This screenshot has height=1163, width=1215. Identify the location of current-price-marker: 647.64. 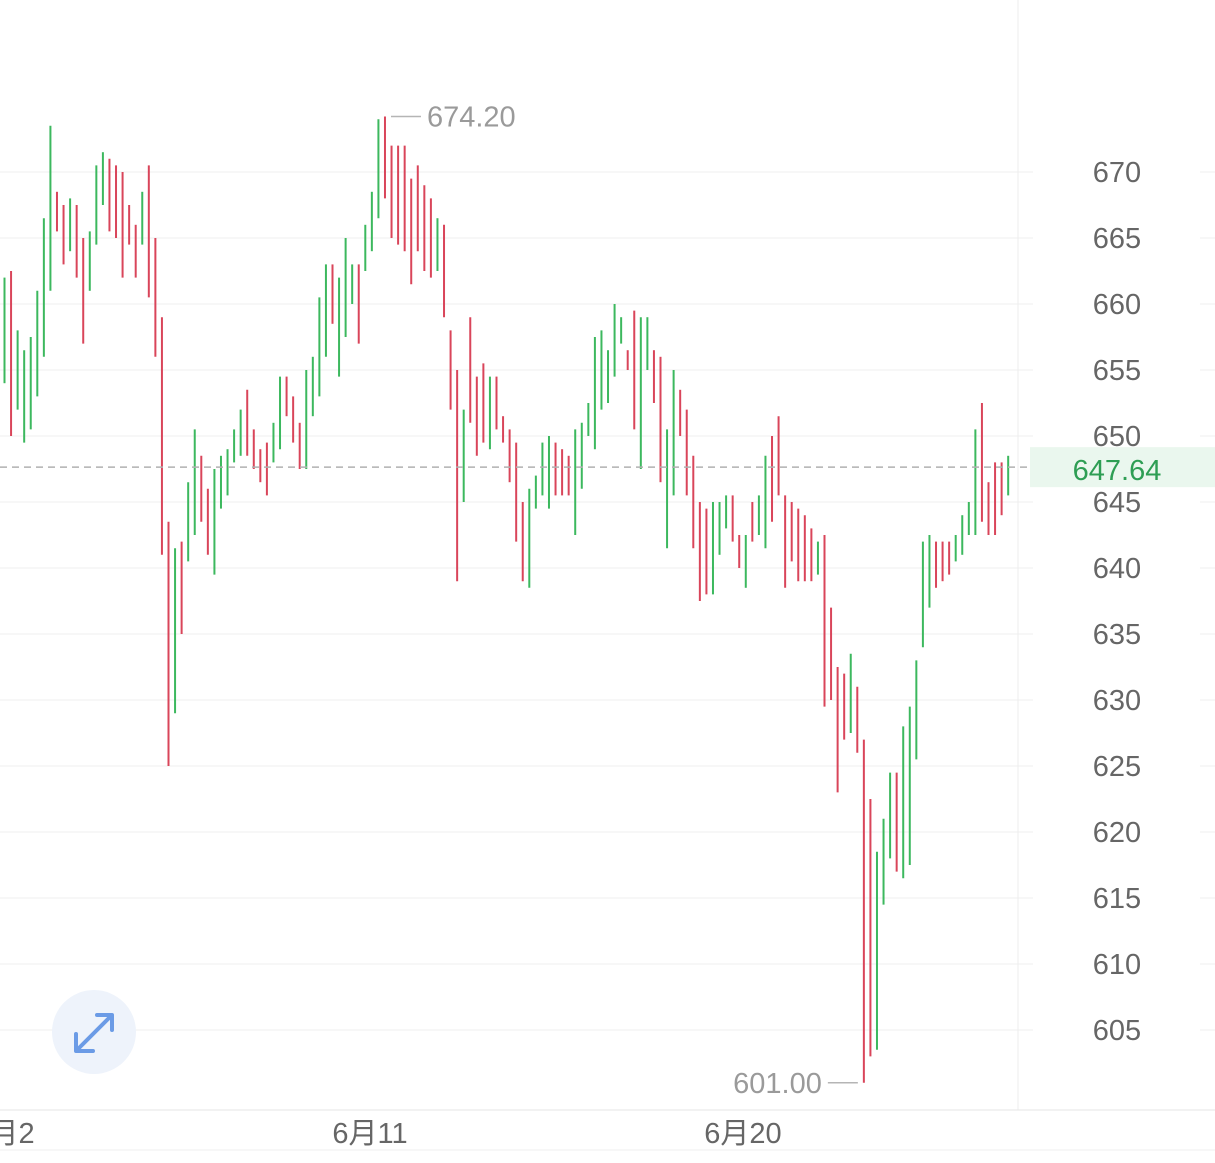
(607, 467).